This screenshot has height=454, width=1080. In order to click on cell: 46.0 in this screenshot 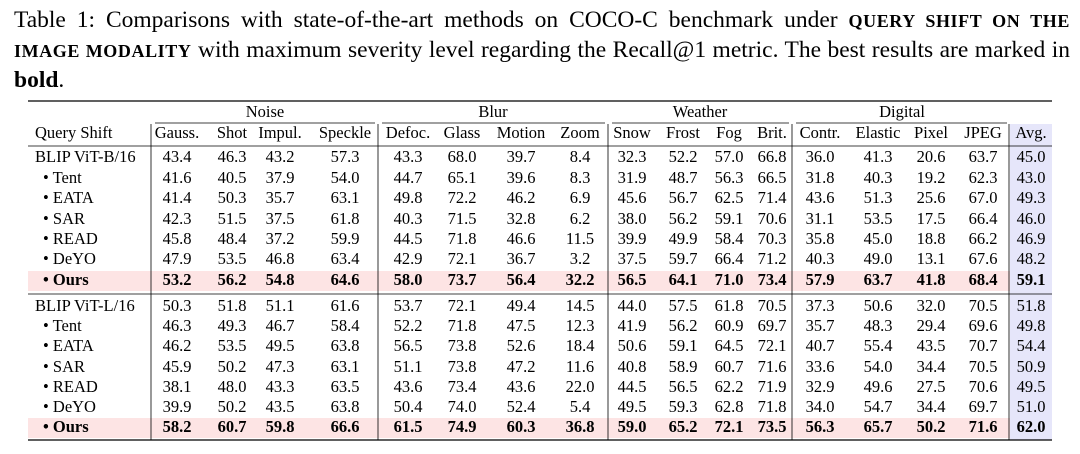, I will do `click(1031, 218)`.